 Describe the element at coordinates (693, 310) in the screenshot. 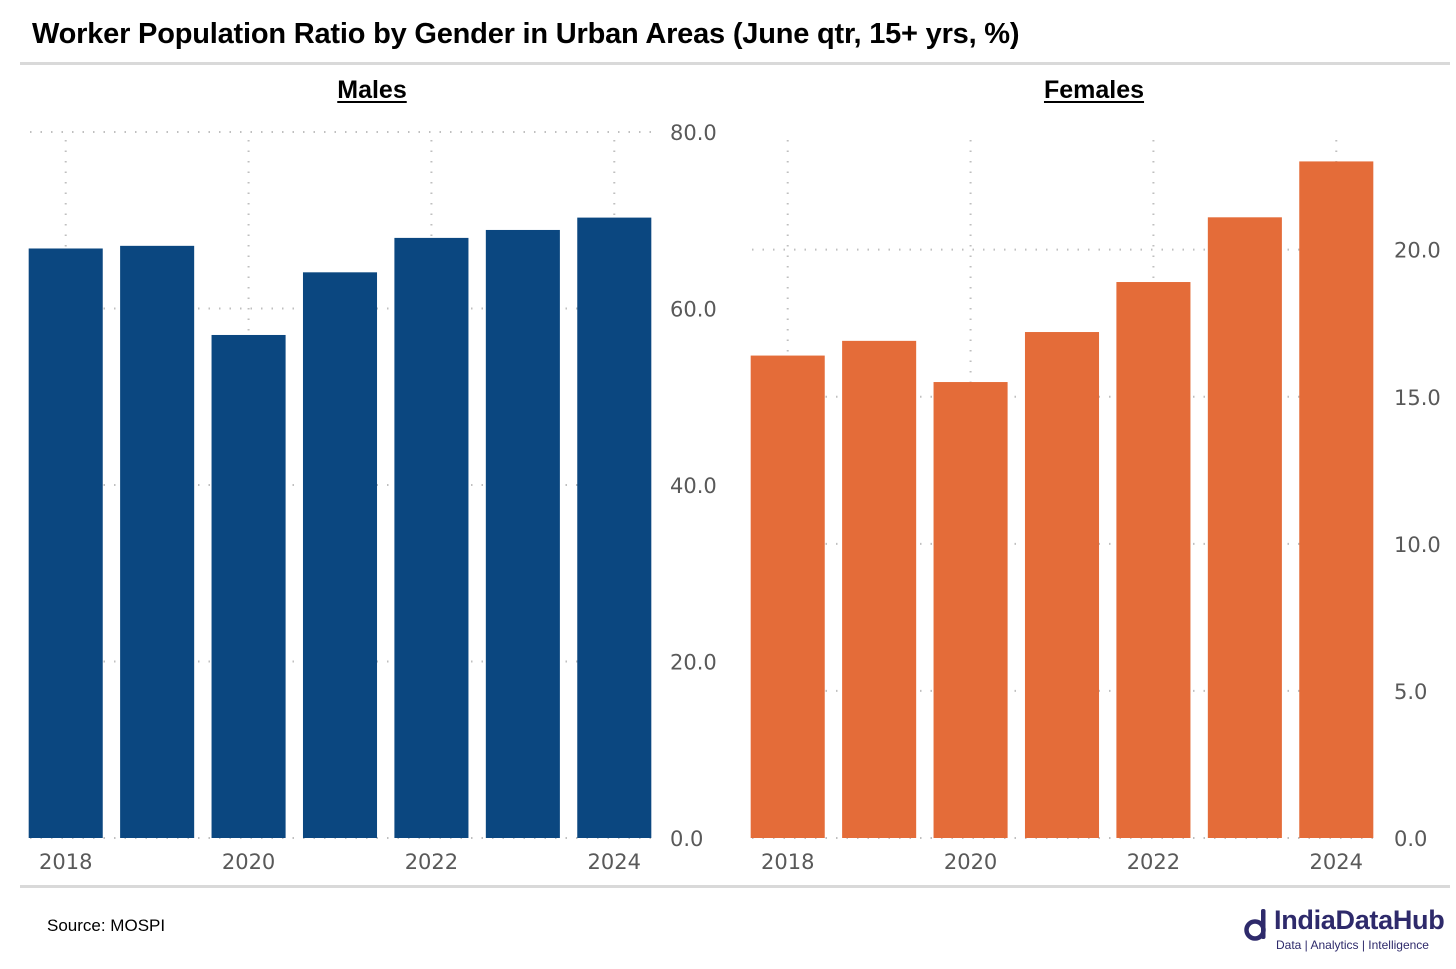

I see `y-tick-label: 60.0` at that location.